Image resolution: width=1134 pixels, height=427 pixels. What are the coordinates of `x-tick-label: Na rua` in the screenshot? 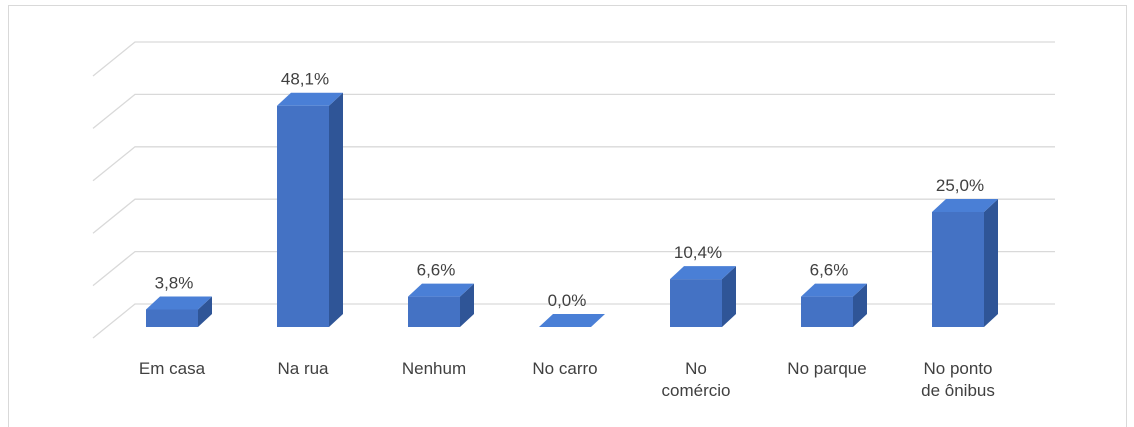 It's located at (303, 368).